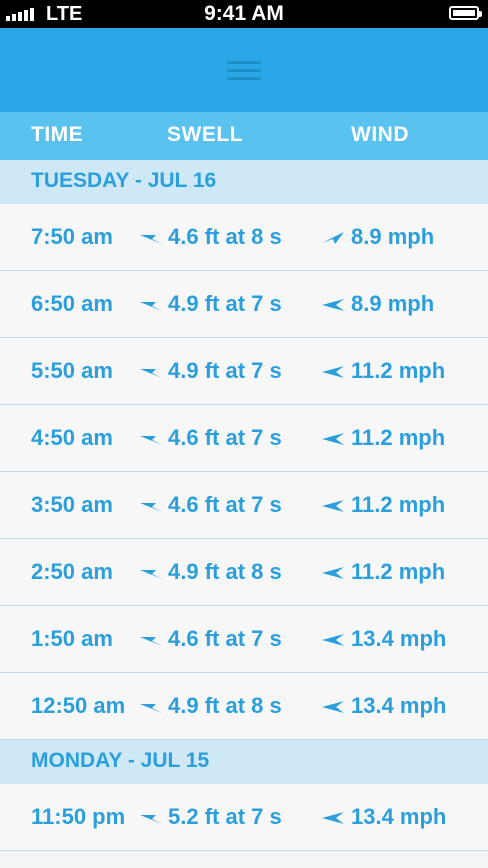  Describe the element at coordinates (465, 13) in the screenshot. I see `battery-icon` at that location.